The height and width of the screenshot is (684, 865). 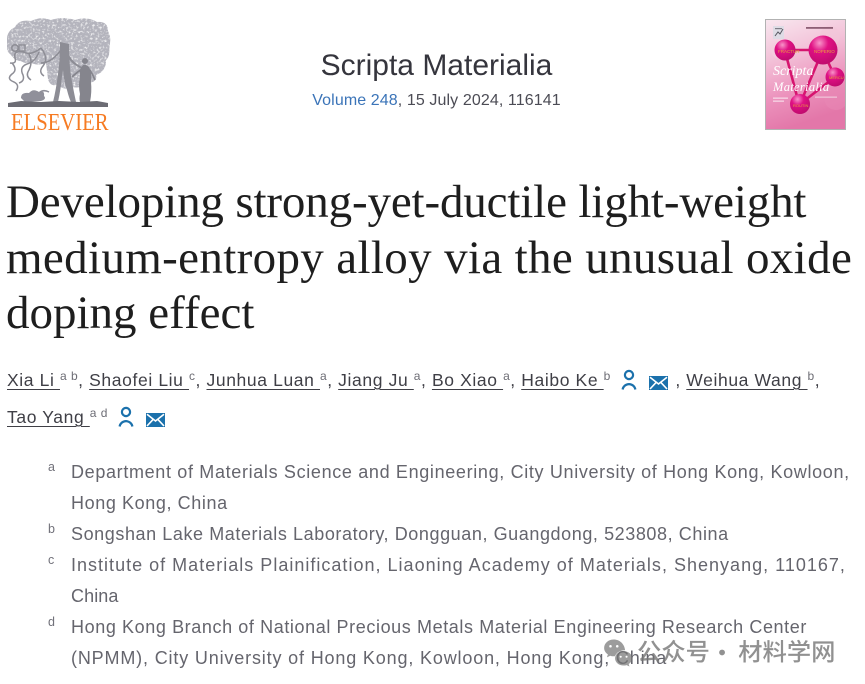 What do you see at coordinates (789, 51) in the screenshot?
I see `svg-text: FRACTUR` at bounding box center [789, 51].